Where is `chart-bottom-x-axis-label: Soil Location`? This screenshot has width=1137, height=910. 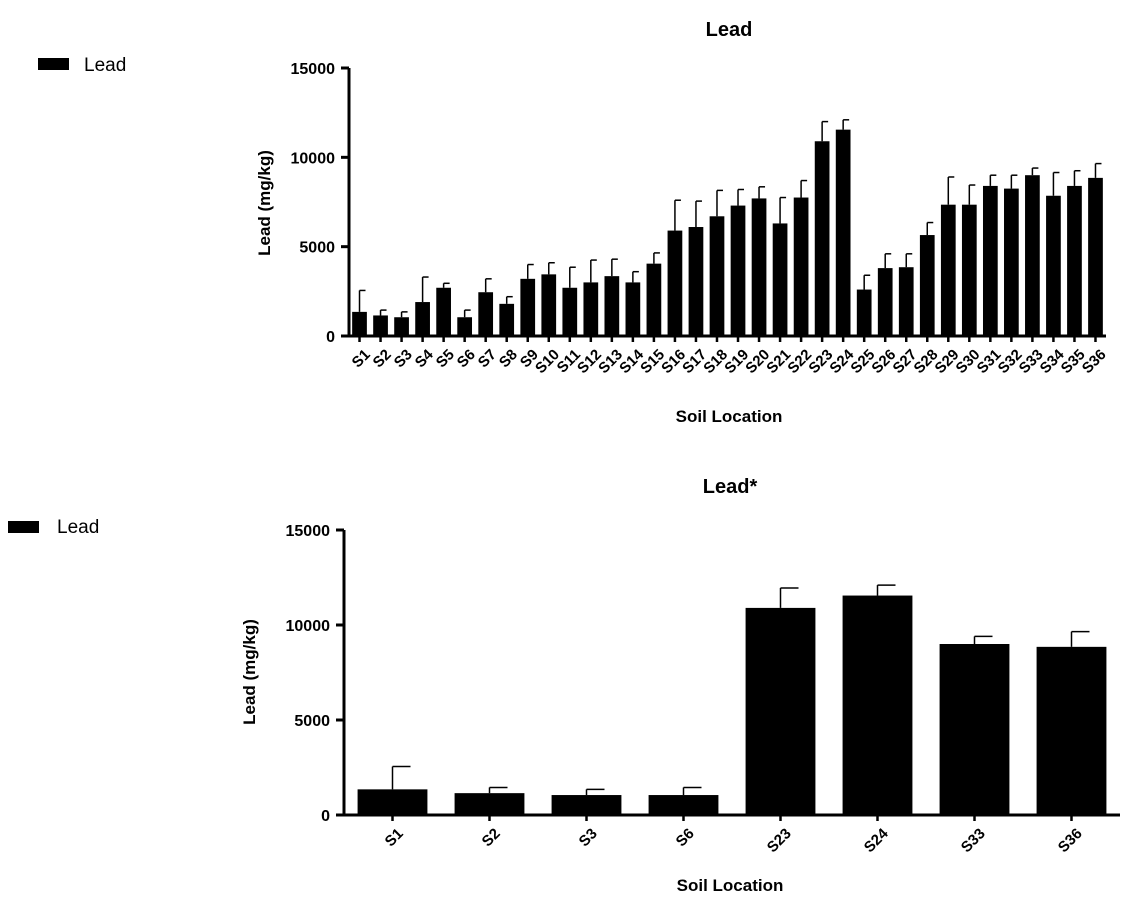 chart-bottom-x-axis-label: Soil Location is located at coordinates (730, 885).